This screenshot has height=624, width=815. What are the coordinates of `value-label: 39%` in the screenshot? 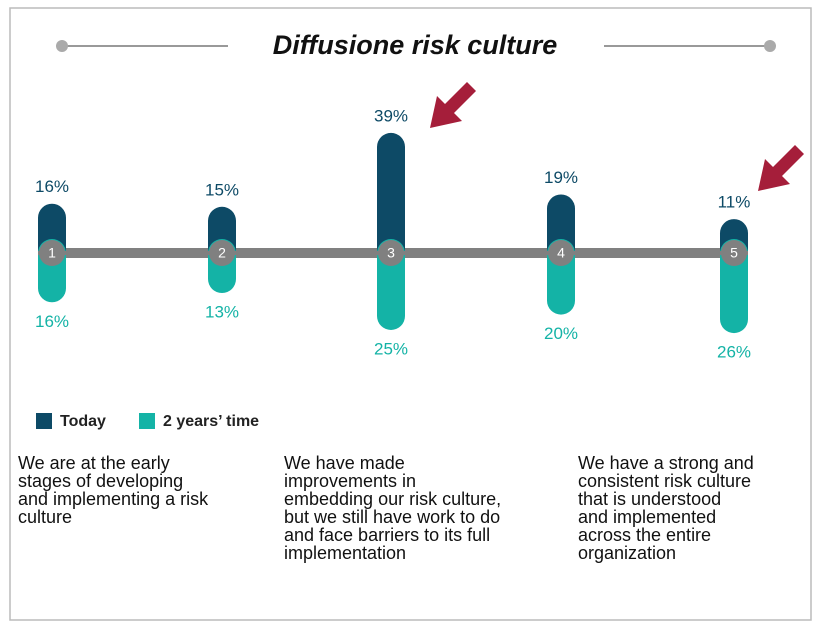 It's located at (391, 115).